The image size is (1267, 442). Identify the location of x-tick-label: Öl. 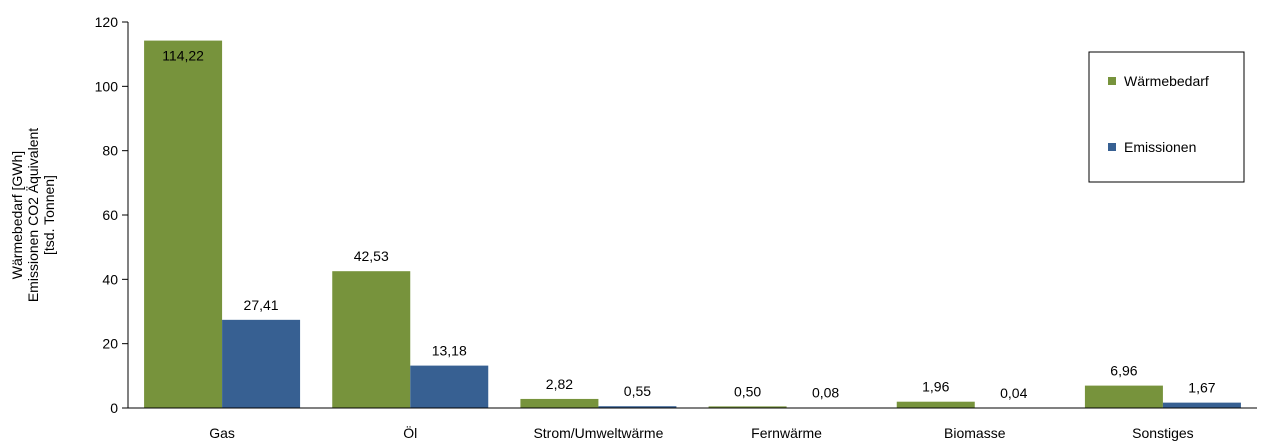
(410, 432).